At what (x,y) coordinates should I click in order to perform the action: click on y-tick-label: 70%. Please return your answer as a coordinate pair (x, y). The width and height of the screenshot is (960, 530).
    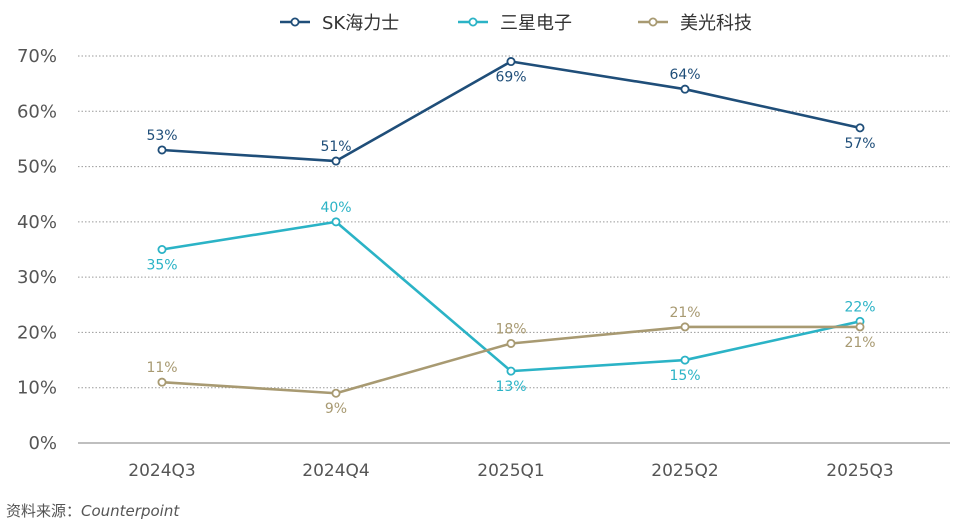
    Looking at the image, I should click on (37, 56).